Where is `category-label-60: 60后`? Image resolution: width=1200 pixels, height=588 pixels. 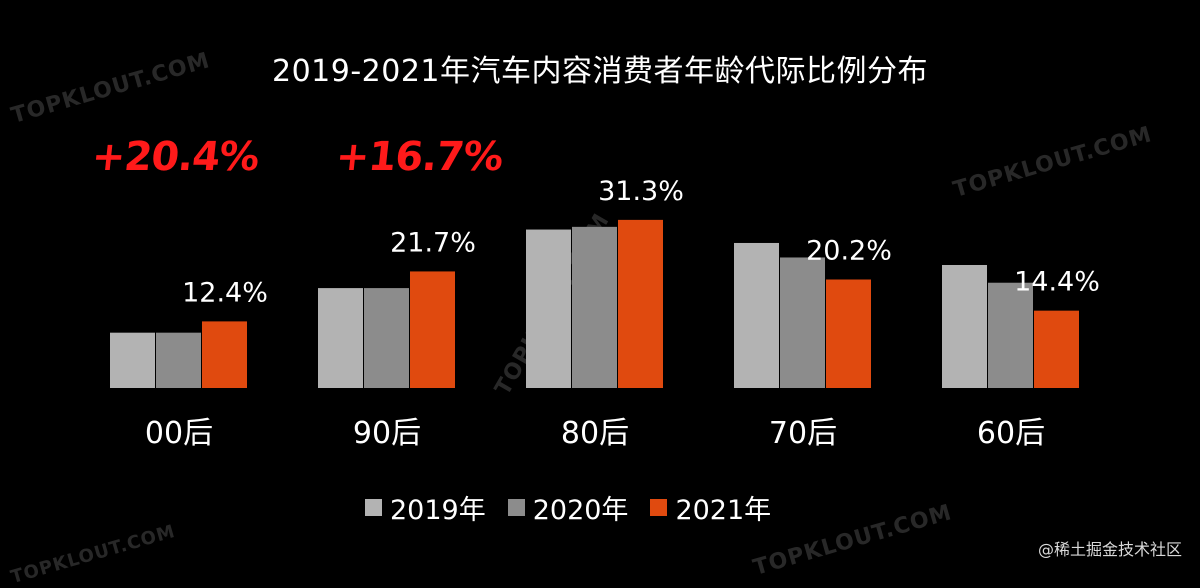 category-label-60: 60后 is located at coordinates (1011, 433).